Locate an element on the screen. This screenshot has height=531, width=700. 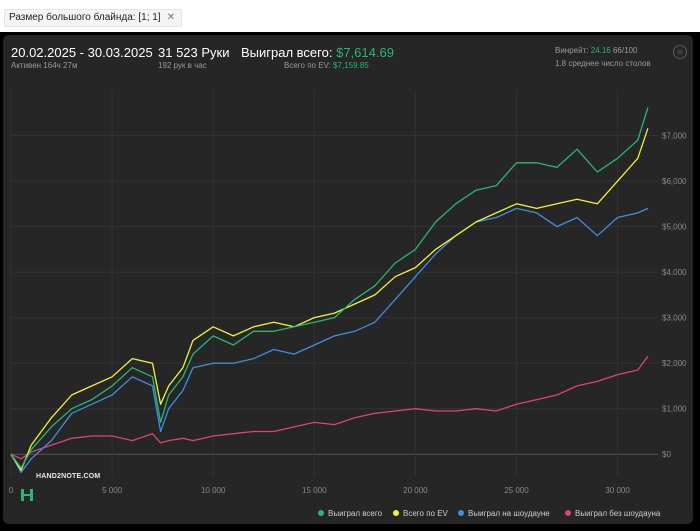
y-tick-label: $5,000 is located at coordinates (674, 227).